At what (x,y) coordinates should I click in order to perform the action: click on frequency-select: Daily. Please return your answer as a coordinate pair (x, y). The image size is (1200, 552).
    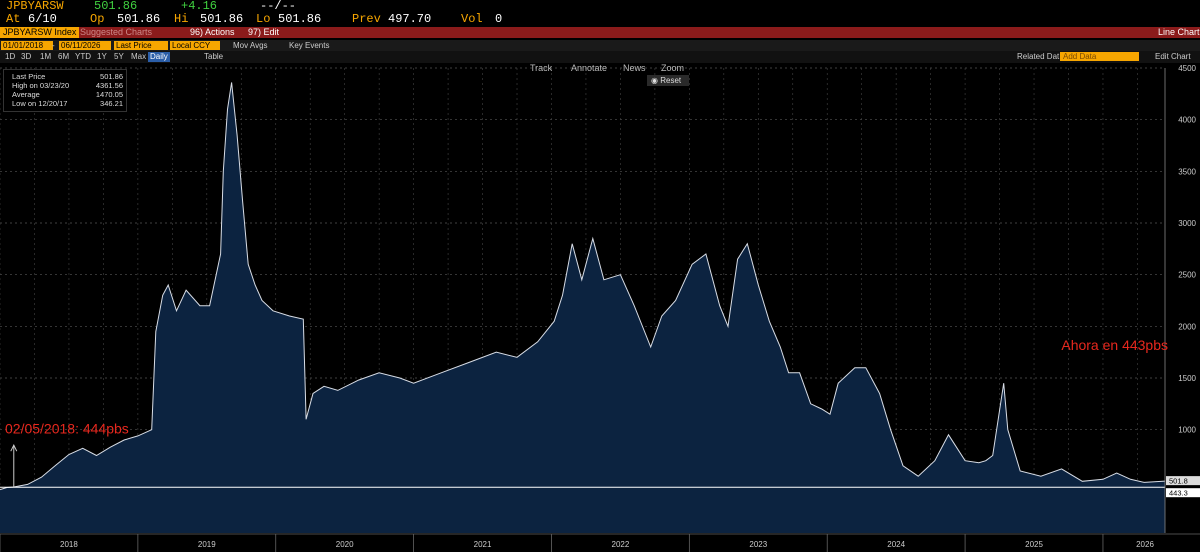
    Looking at the image, I should click on (159, 57).